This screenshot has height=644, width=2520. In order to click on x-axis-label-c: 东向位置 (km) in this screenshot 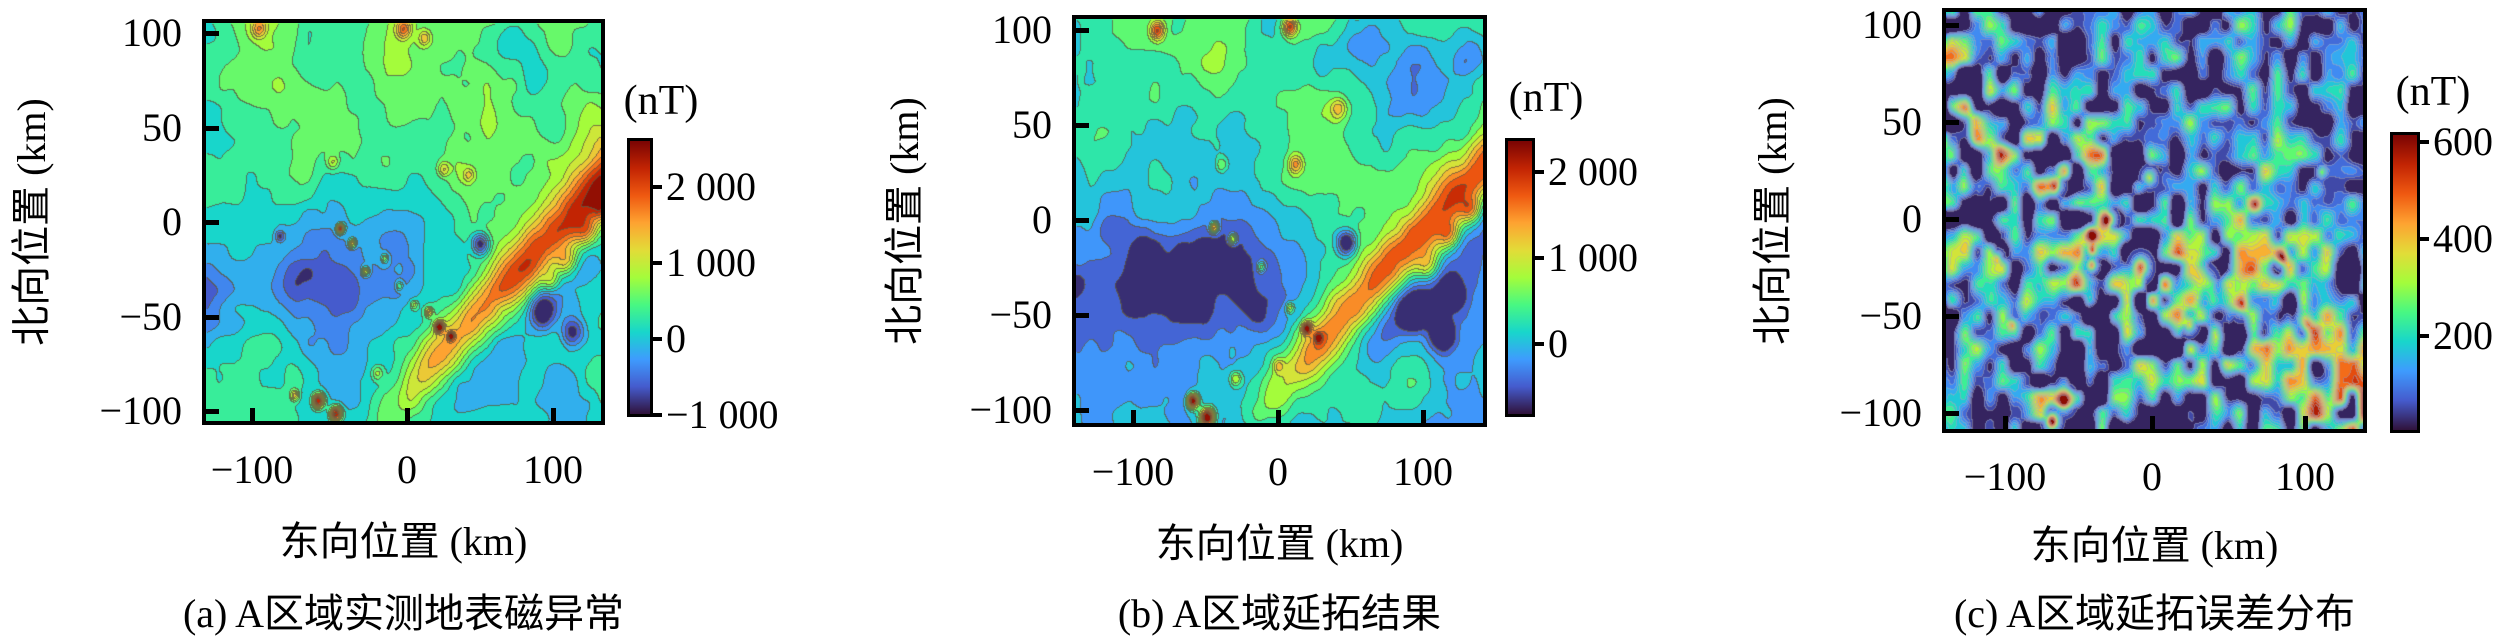, I will do `click(2154, 545)`.